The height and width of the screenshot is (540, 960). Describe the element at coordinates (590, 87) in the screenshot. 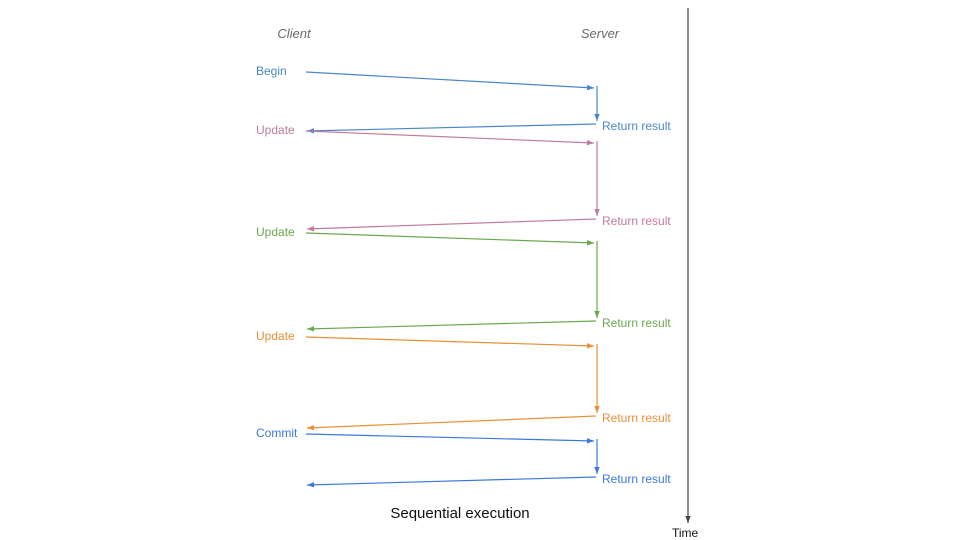

I see `request-line-0-arrowhead` at that location.